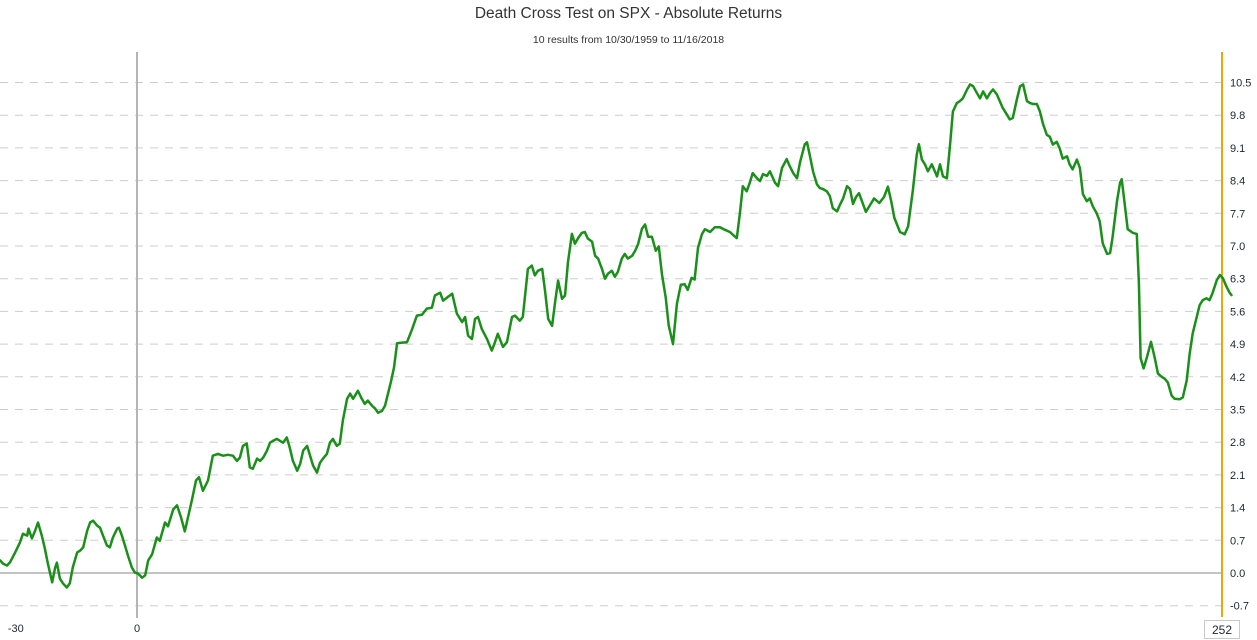 Image resolution: width=1257 pixels, height=640 pixels. What do you see at coordinates (1237, 378) in the screenshot?
I see `y-axis-tick-label: 4.2` at bounding box center [1237, 378].